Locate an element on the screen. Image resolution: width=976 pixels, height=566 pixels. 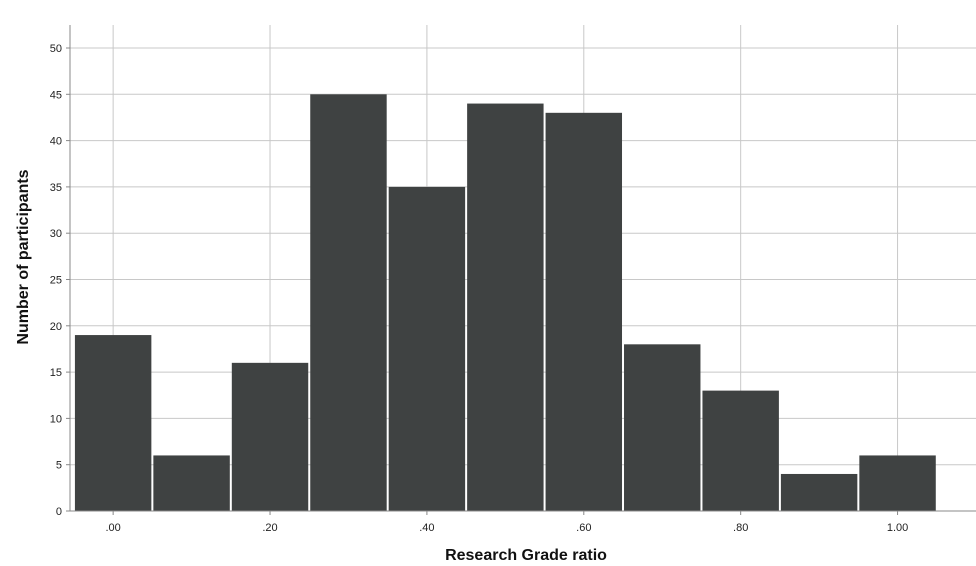
x-tick-label: .00 is located at coordinates (112, 528).